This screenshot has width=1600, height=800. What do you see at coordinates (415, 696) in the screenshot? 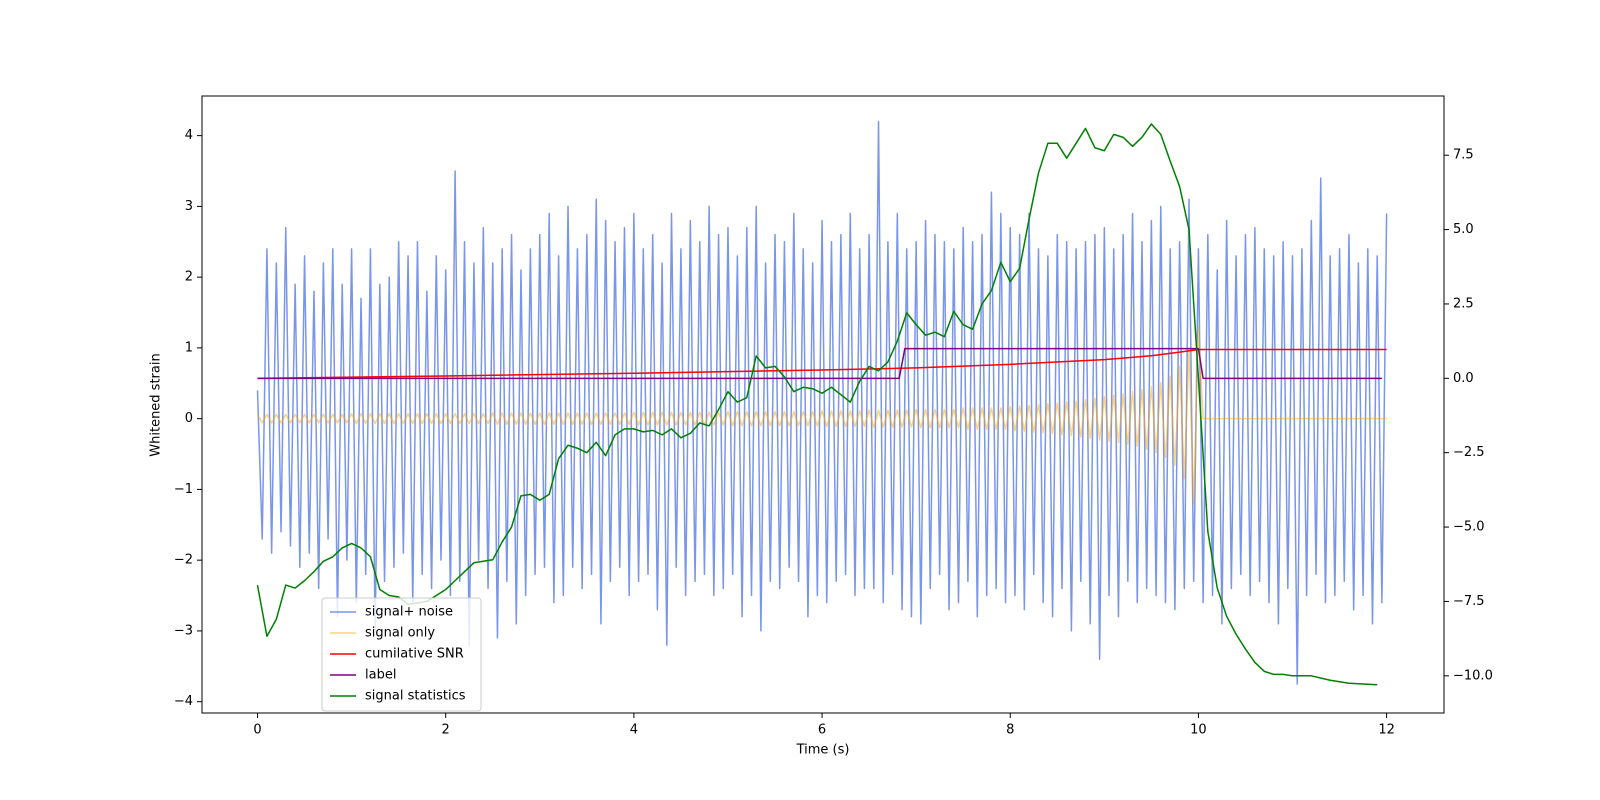
I see `legend-label: signal statistics` at bounding box center [415, 696].